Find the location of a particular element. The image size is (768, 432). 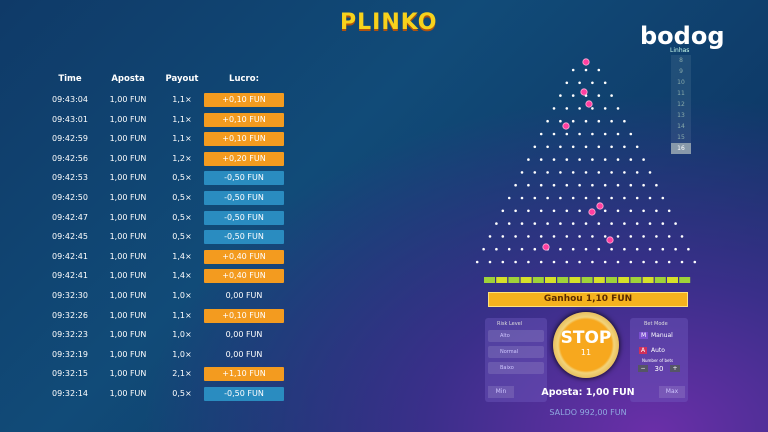

column-header: Lucro: is located at coordinates (244, 79).